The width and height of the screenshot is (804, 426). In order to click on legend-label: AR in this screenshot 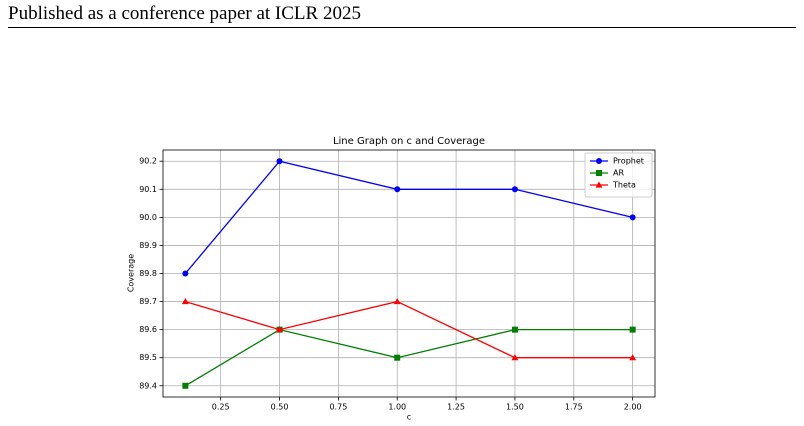, I will do `click(618, 173)`.